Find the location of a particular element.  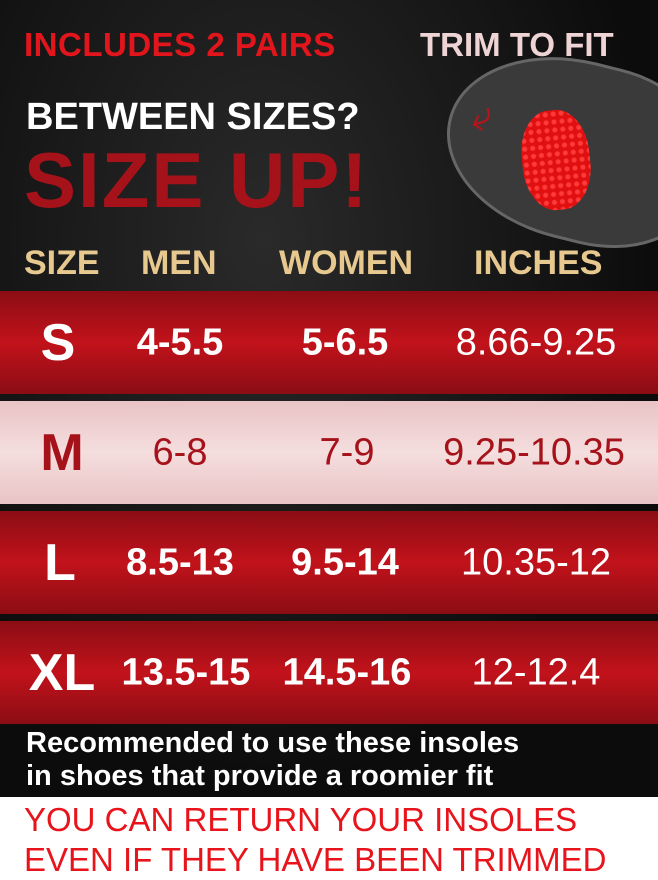

women-cell: 14.5-16 is located at coordinates (347, 672).